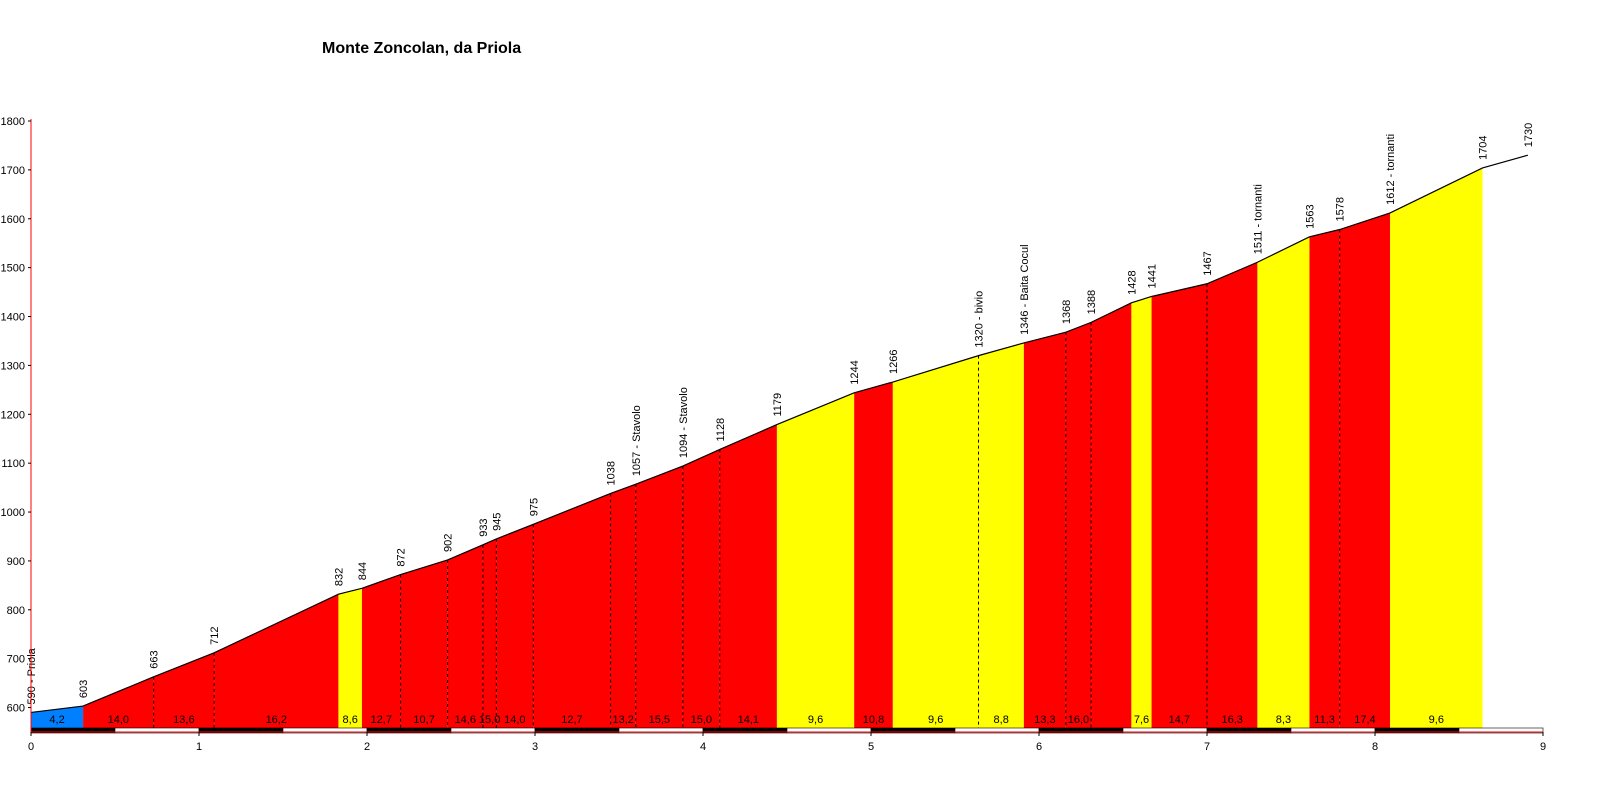 Image resolution: width=1600 pixels, height=800 pixels. I want to click on gradient-label: 16,0, so click(1078, 720).